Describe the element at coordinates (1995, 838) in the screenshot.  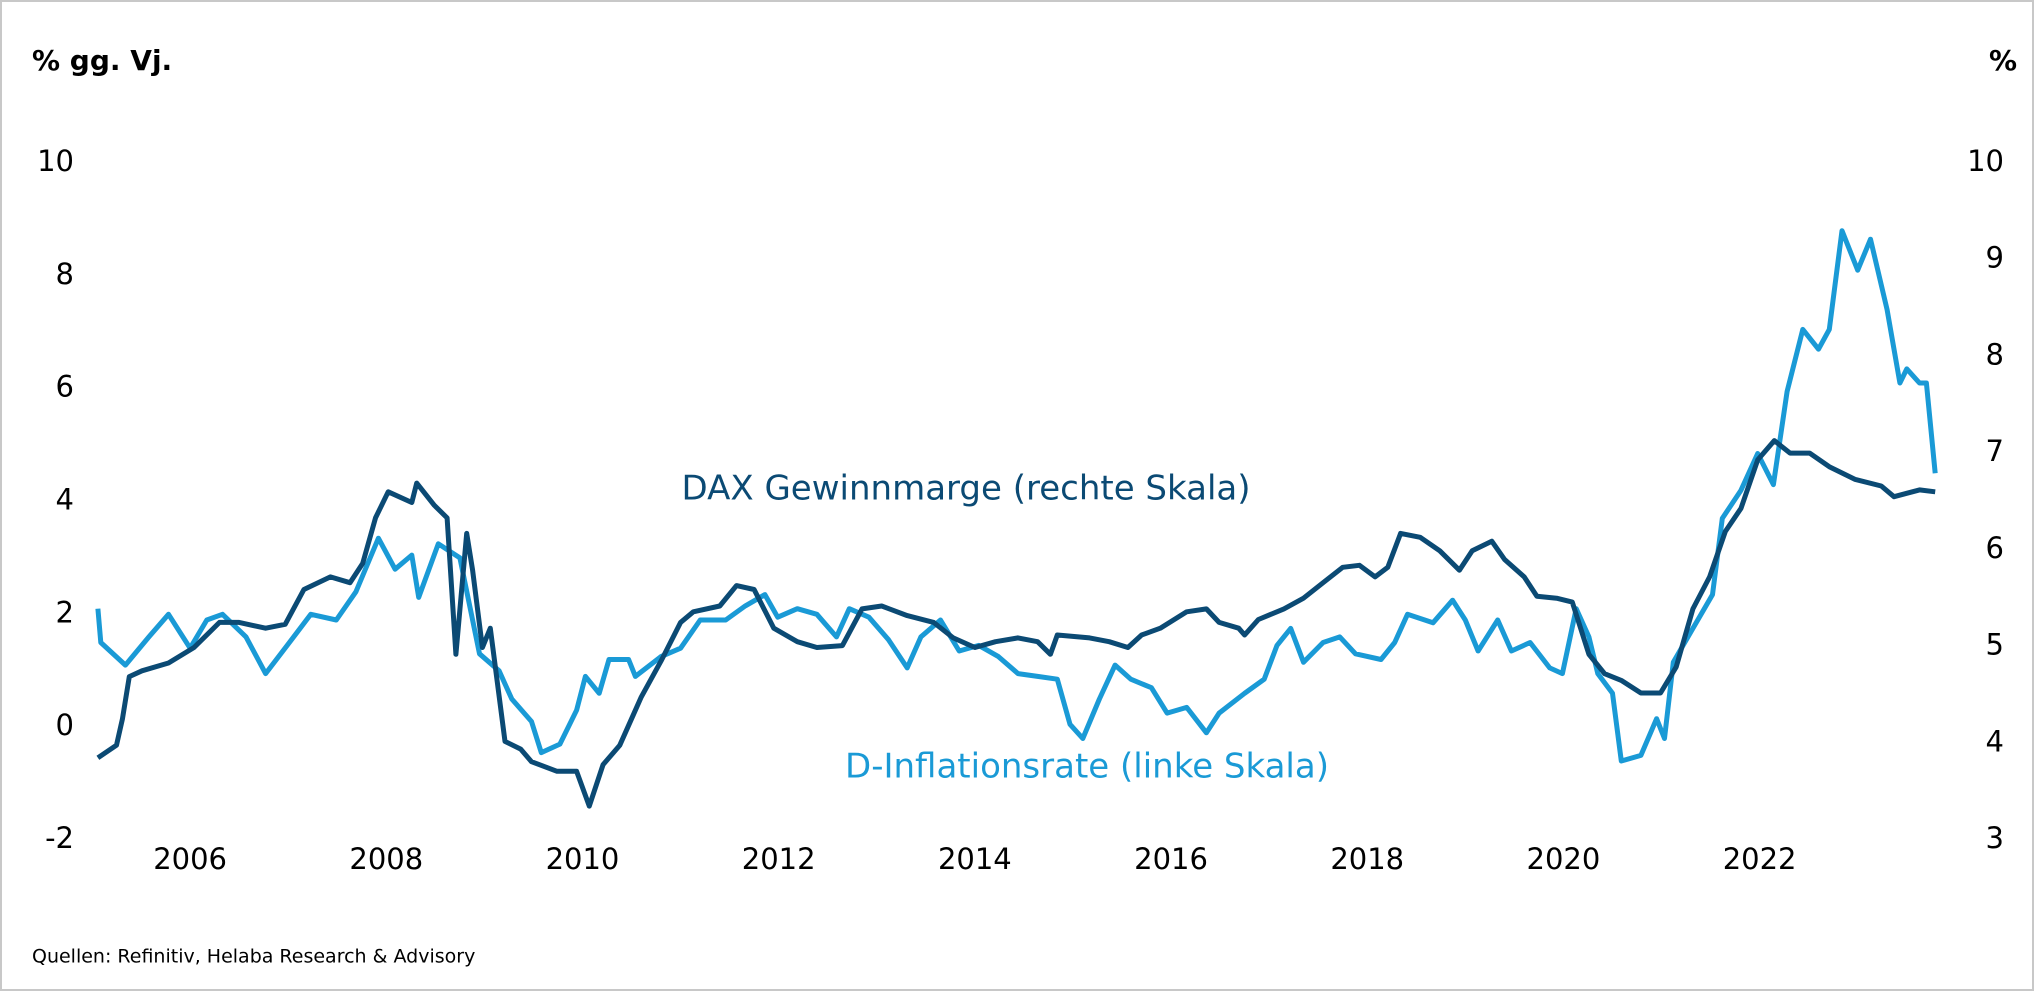
I see `y2-tick-label: 3` at that location.